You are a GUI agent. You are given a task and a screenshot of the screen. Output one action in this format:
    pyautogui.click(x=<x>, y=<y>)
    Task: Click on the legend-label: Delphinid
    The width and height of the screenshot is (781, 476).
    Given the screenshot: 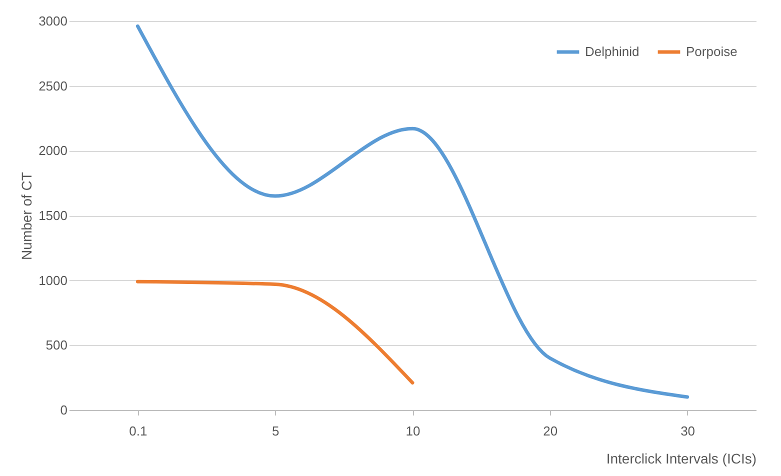 What is the action you would take?
    pyautogui.click(x=612, y=51)
    